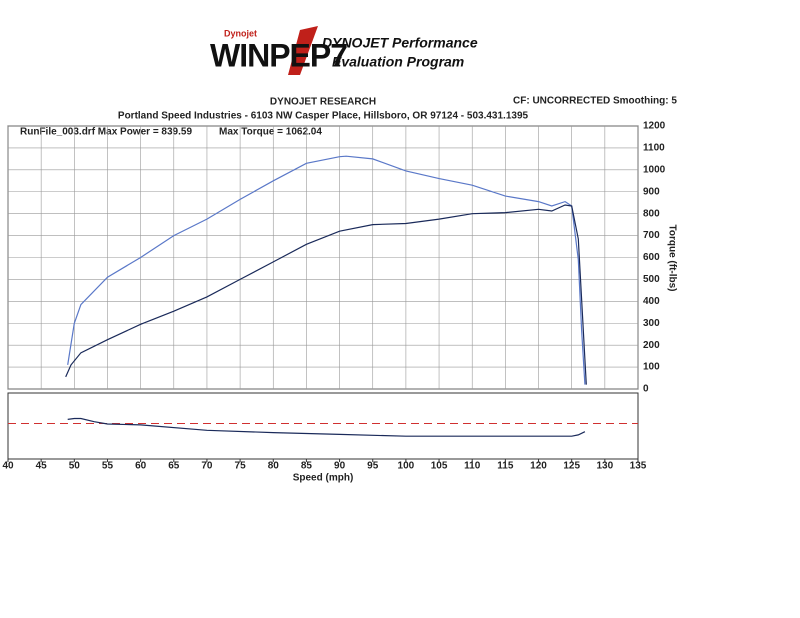  I want to click on y2-tick-label: 400, so click(651, 301).